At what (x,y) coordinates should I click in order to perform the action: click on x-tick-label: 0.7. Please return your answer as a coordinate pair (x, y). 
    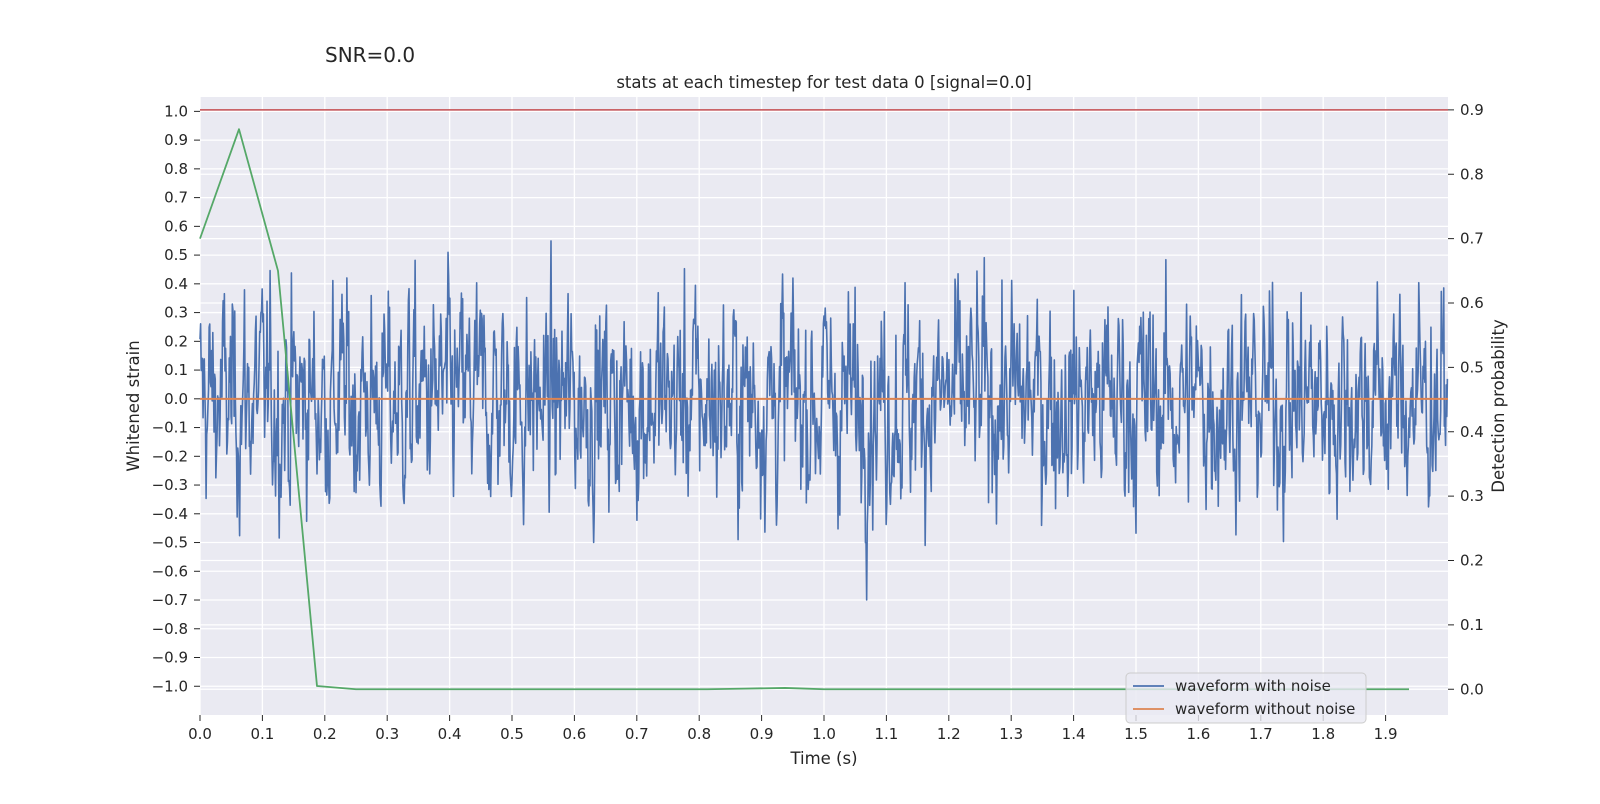
    Looking at the image, I should click on (637, 734).